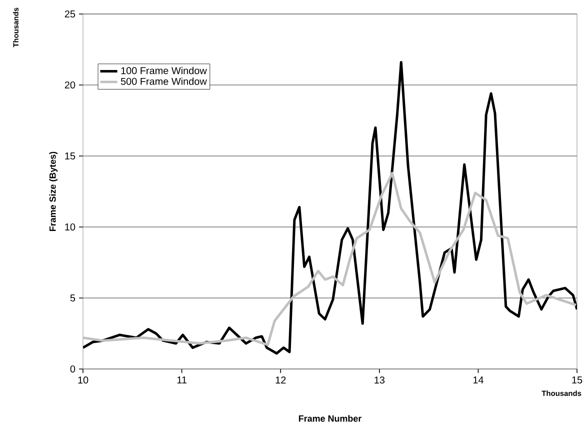  What do you see at coordinates (70, 14) in the screenshot?
I see `y-tick-label: 25` at bounding box center [70, 14].